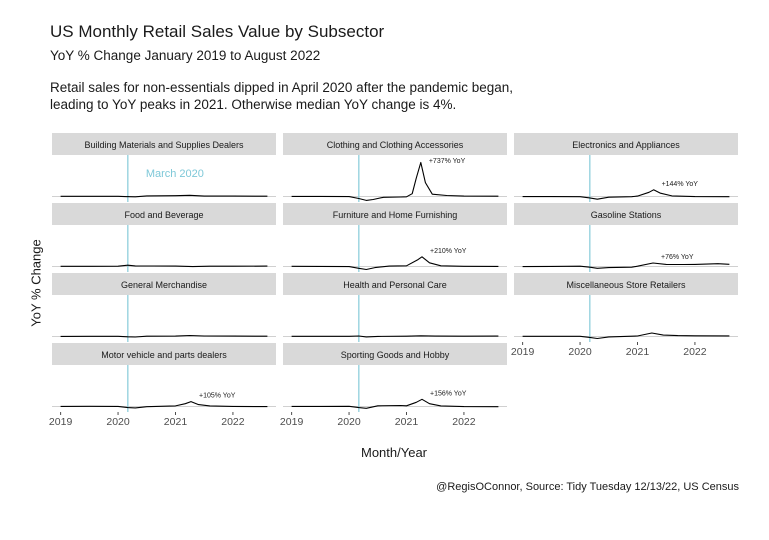 Image resolution: width=769 pixels, height=540 pixels. I want to click on facet-strip-general-merchandise, so click(164, 284).